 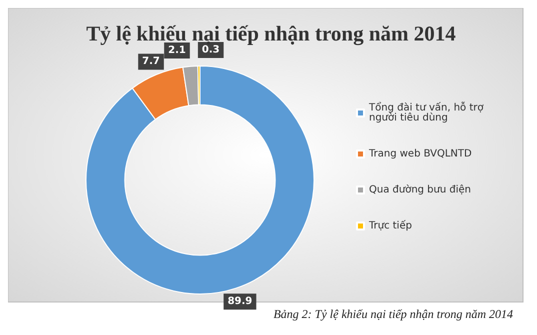 What do you see at coordinates (390, 226) in the screenshot?
I see `legend-label: Trực tiếp` at bounding box center [390, 226].